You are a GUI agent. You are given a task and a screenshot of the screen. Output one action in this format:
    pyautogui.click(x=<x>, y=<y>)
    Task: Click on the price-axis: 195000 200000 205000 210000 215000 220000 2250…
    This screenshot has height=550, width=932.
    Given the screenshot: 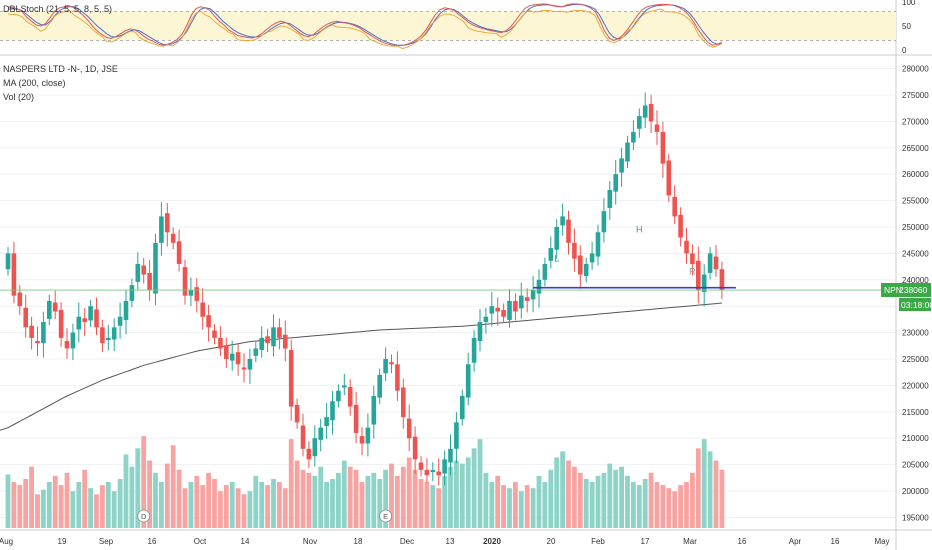 What is the action you would take?
    pyautogui.click(x=915, y=294)
    